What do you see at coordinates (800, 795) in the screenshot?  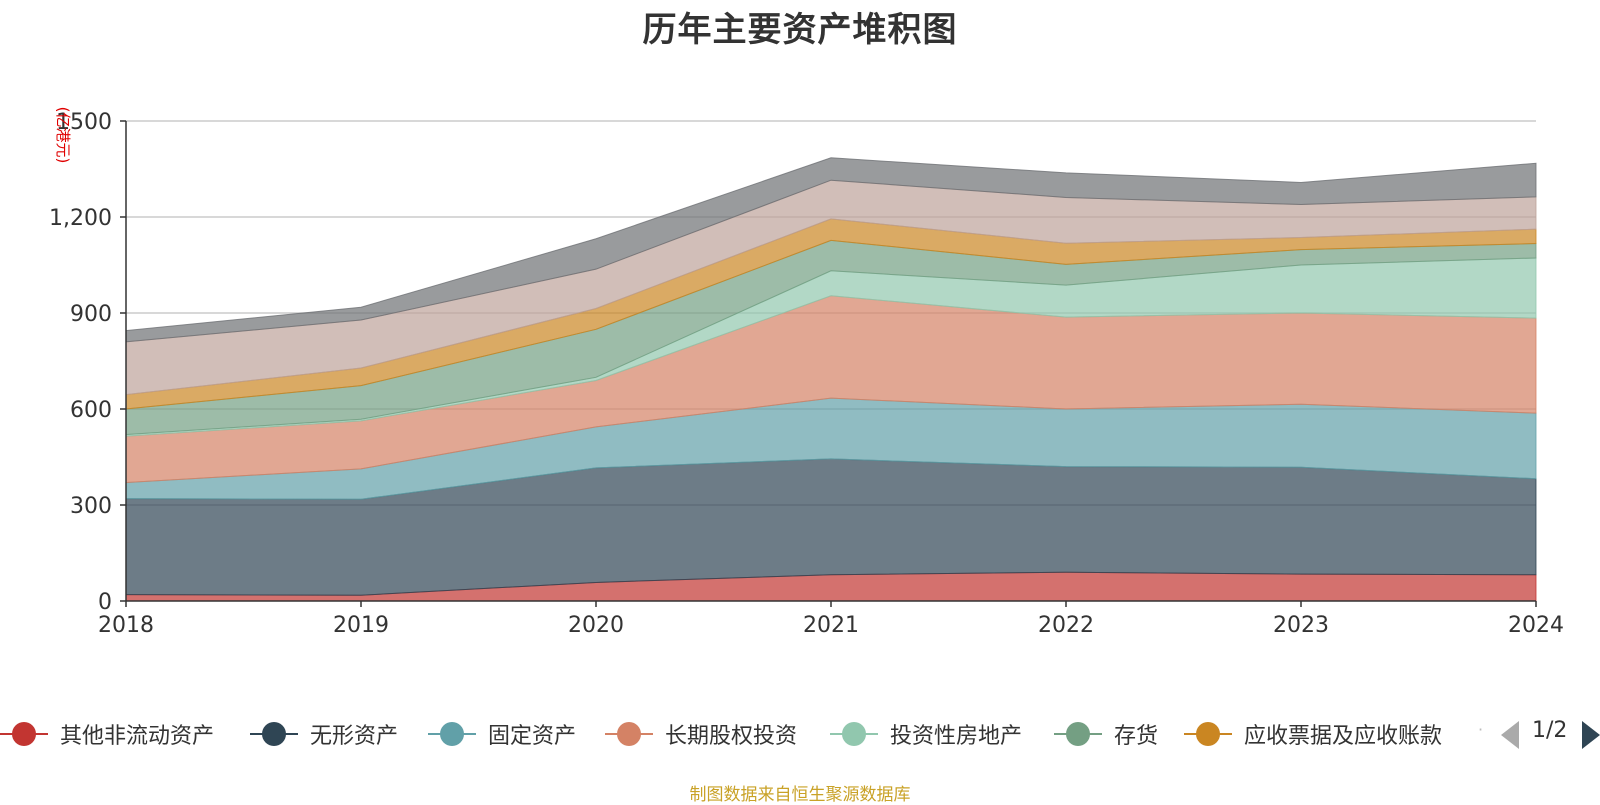 I see `data-source-note: 制图数据来自恒生聚源数据库` at bounding box center [800, 795].